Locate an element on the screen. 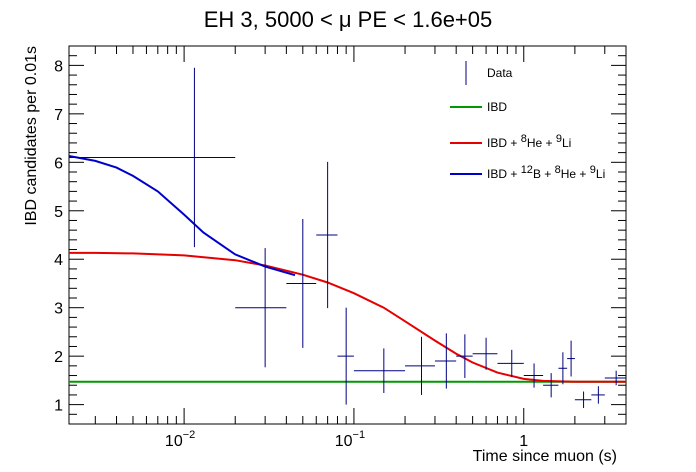  x-axis-label: Time since muon (s) is located at coordinates (545, 456).